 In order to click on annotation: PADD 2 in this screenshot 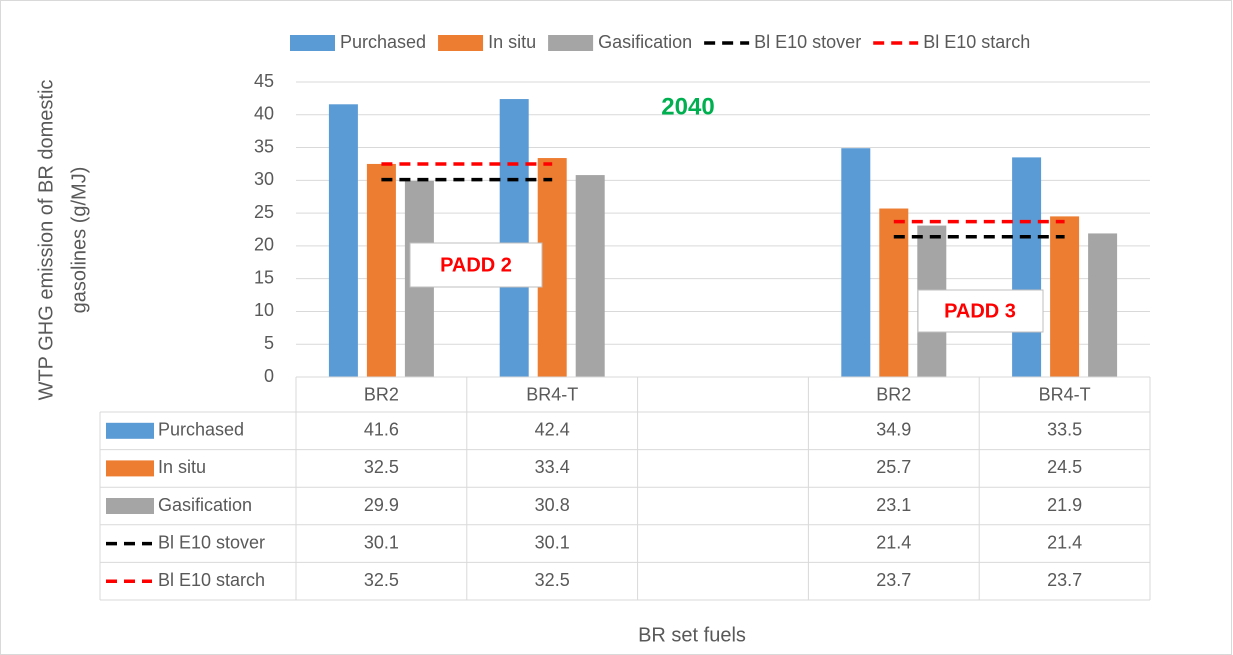, I will do `click(476, 265)`.